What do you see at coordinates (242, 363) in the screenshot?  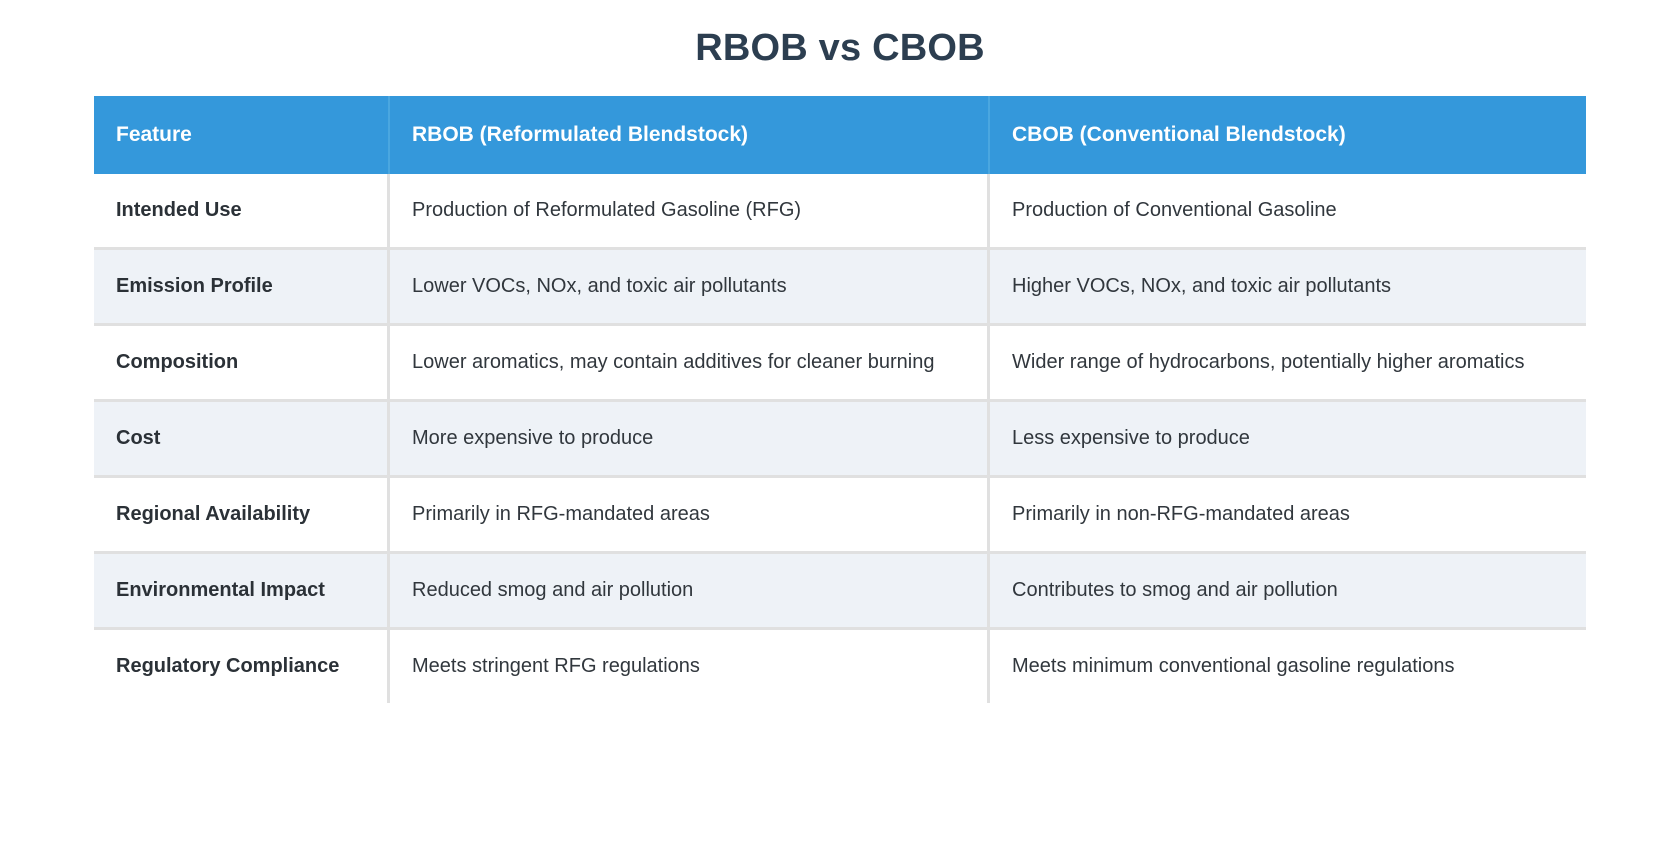 I see `table-cell-feature: Composition` at bounding box center [242, 363].